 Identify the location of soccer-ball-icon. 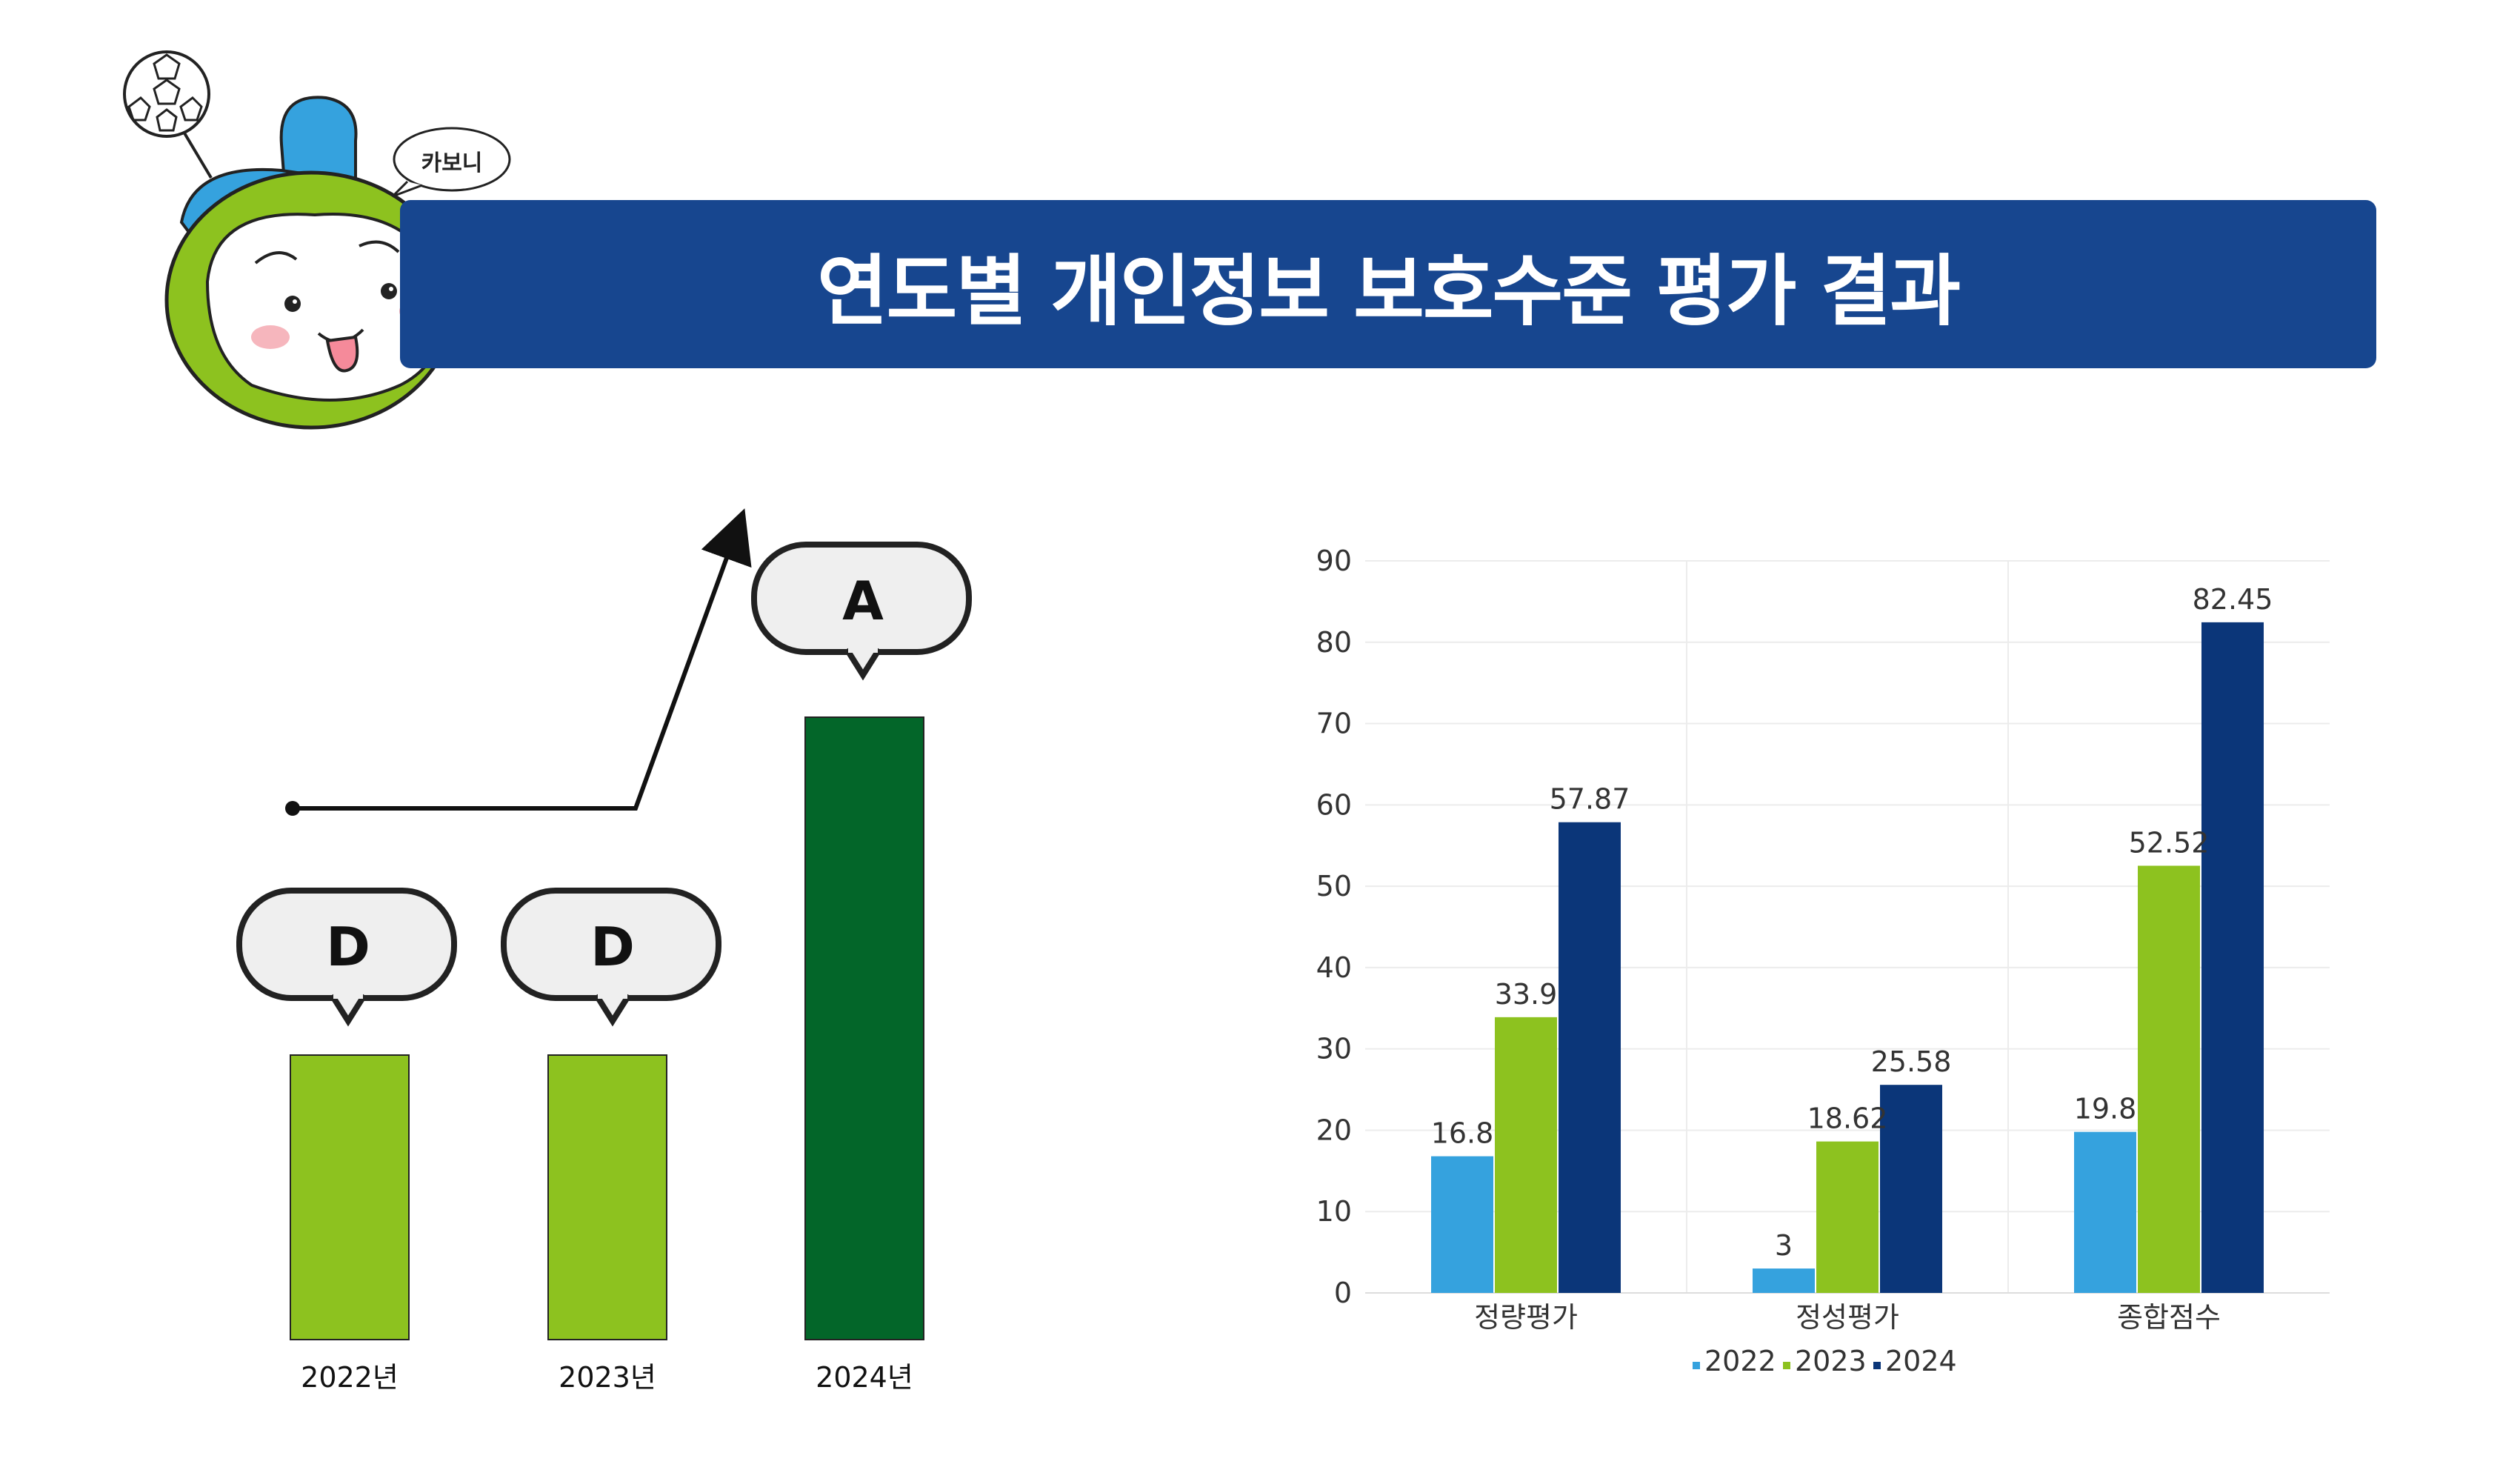
(166, 94).